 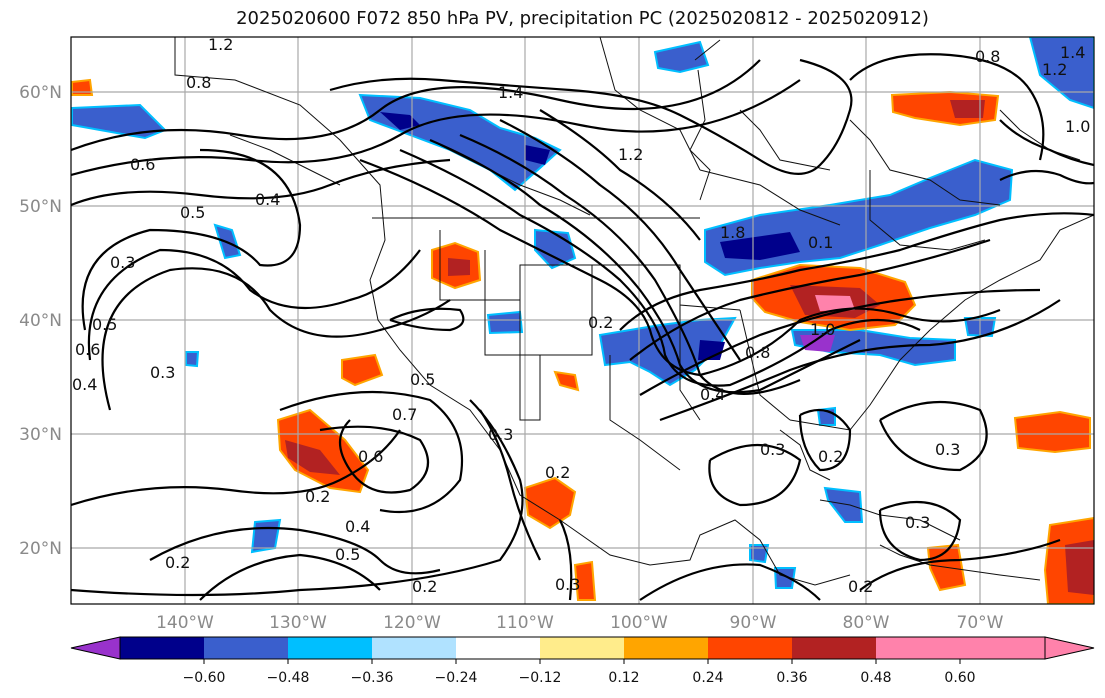 I want to click on lat-tick-label: 20°N, so click(x=40, y=549).